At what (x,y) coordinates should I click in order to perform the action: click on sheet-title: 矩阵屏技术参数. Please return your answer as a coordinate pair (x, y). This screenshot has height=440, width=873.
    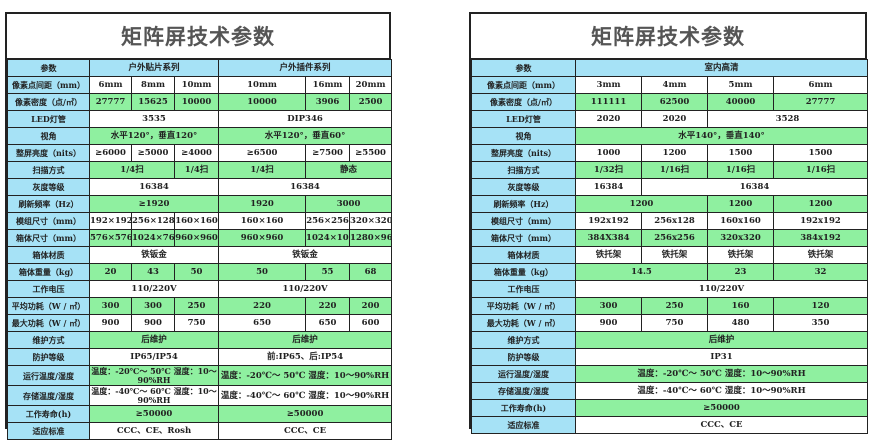
    Looking at the image, I should click on (198, 36).